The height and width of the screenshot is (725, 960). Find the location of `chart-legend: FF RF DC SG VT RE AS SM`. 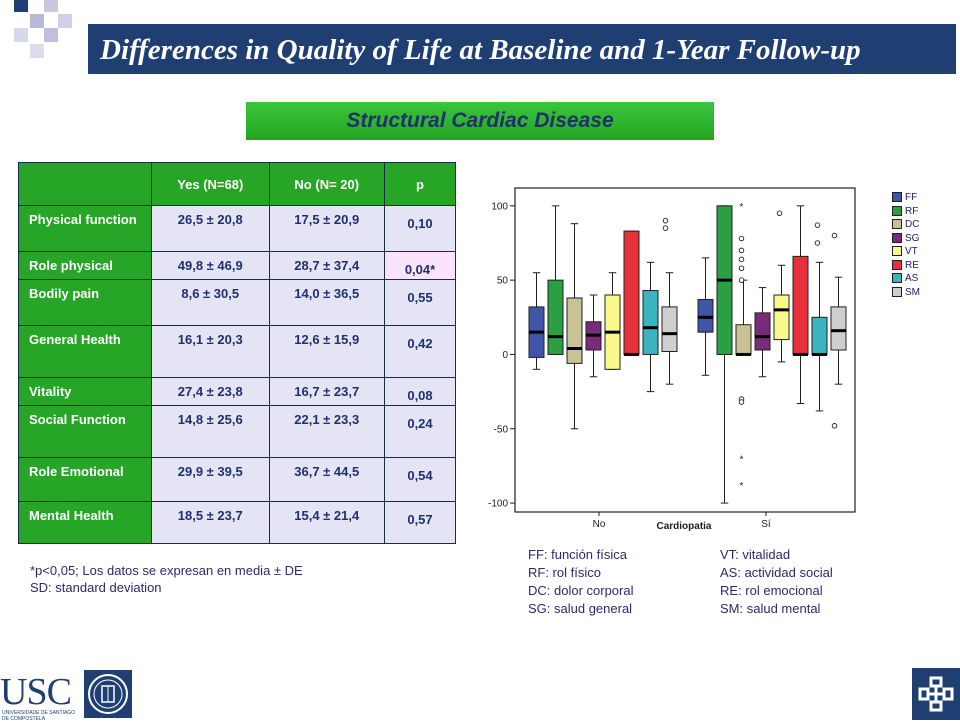

chart-legend: FF RF DC SG VT RE AS SM is located at coordinates (910, 248).